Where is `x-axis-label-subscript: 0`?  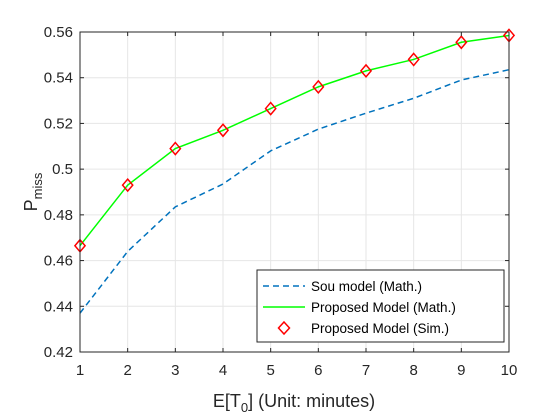 x-axis-label-subscript: 0 is located at coordinates (244, 407).